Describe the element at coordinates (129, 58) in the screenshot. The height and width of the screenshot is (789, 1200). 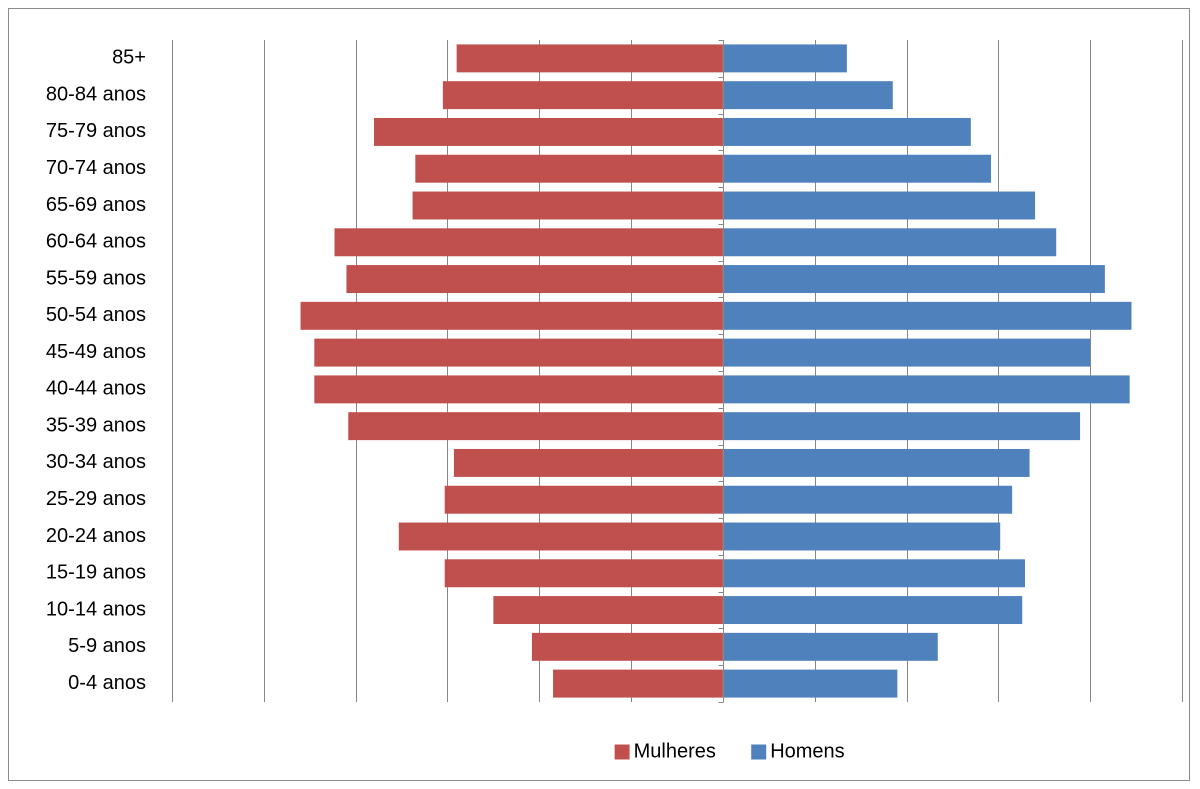
I see `category-label: 85+` at that location.